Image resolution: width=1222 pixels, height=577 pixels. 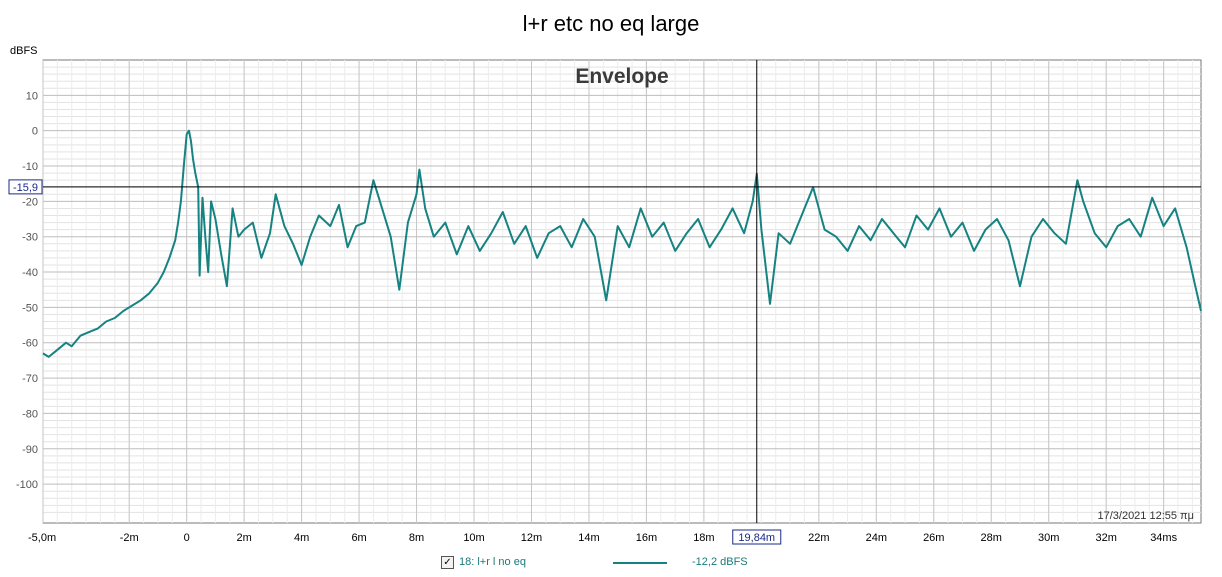 What do you see at coordinates (27, 485) in the screenshot?
I see `y-tick-label: -100` at bounding box center [27, 485].